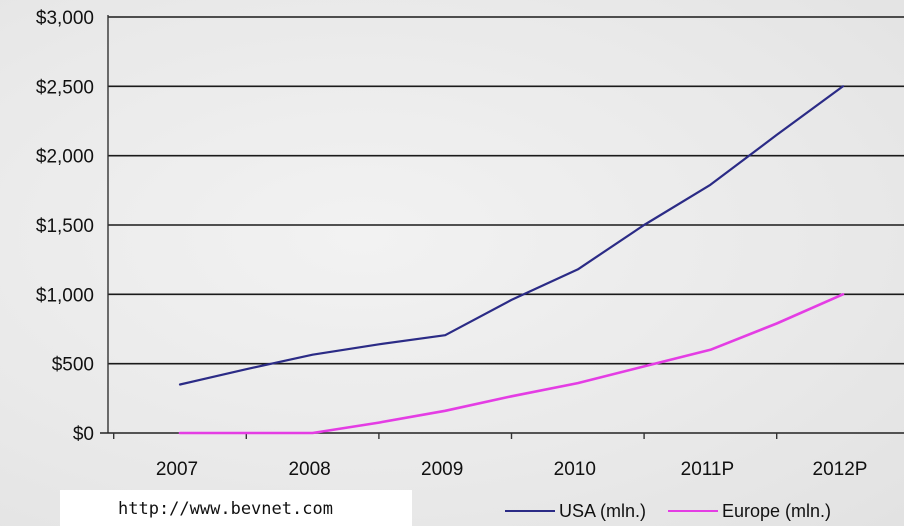  Describe the element at coordinates (575, 469) in the screenshot. I see `x-tick-label: 2010` at that location.